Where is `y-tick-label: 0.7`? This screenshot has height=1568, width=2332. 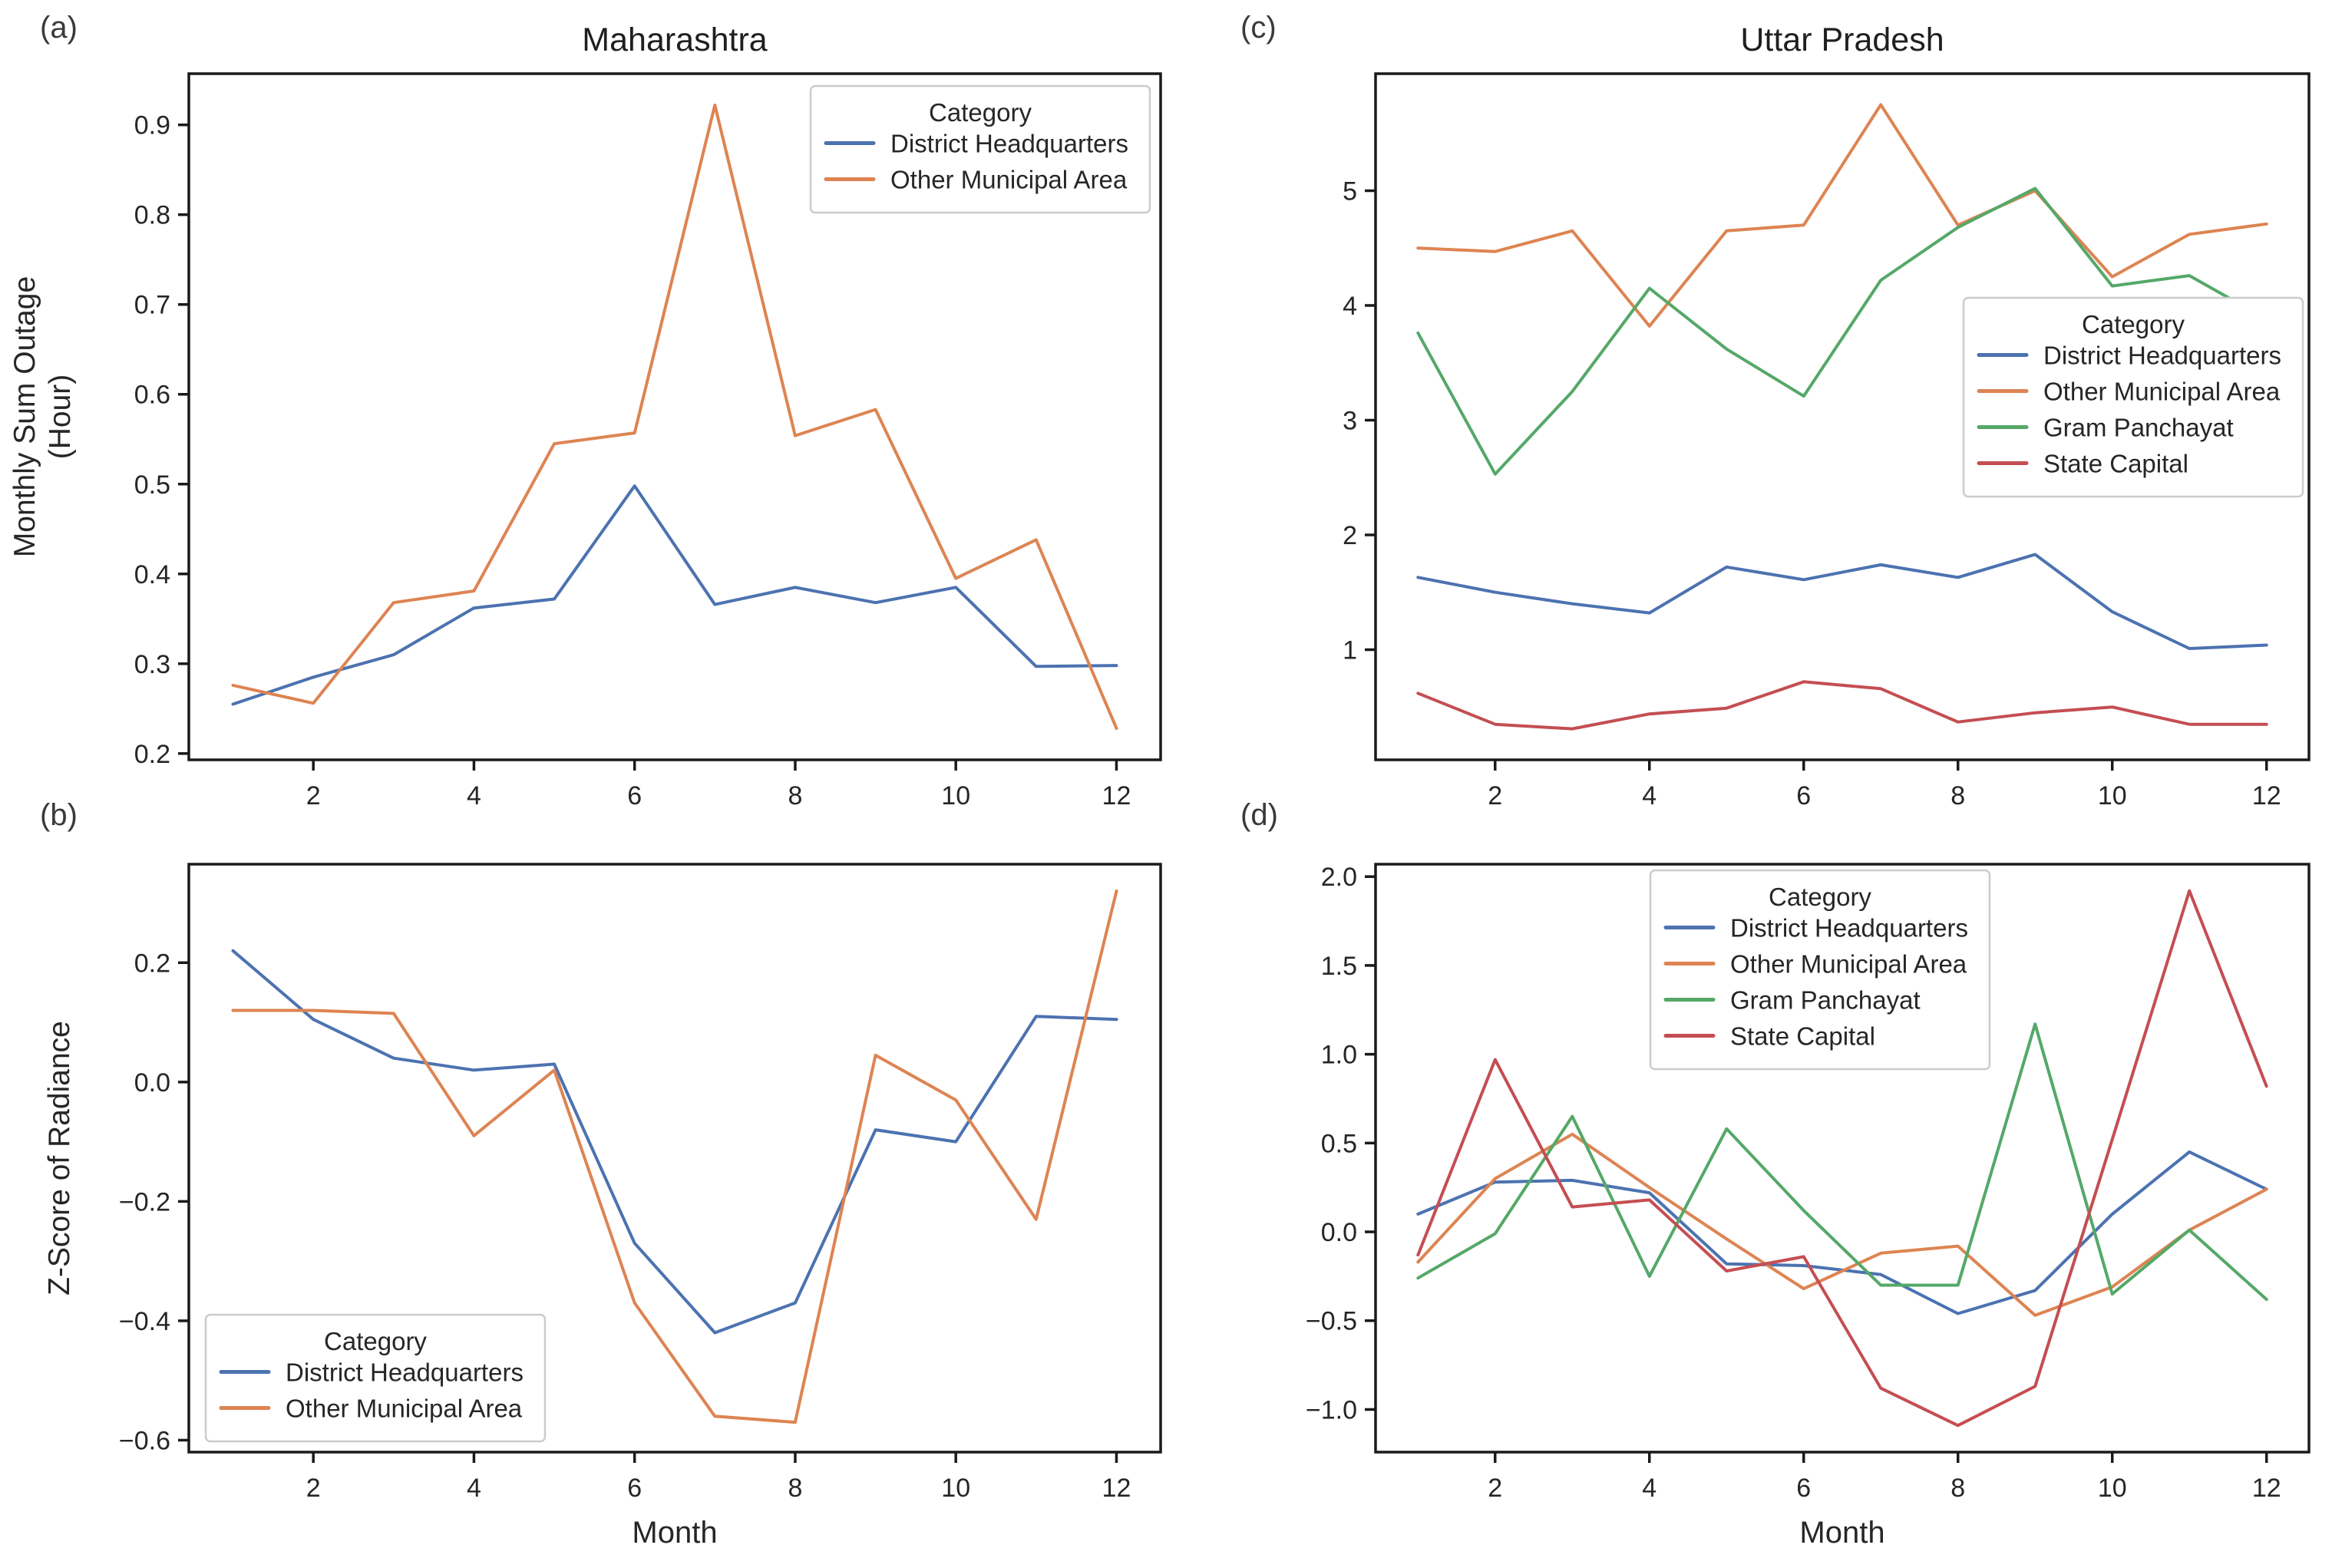
y-tick-label: 0.7 is located at coordinates (152, 305).